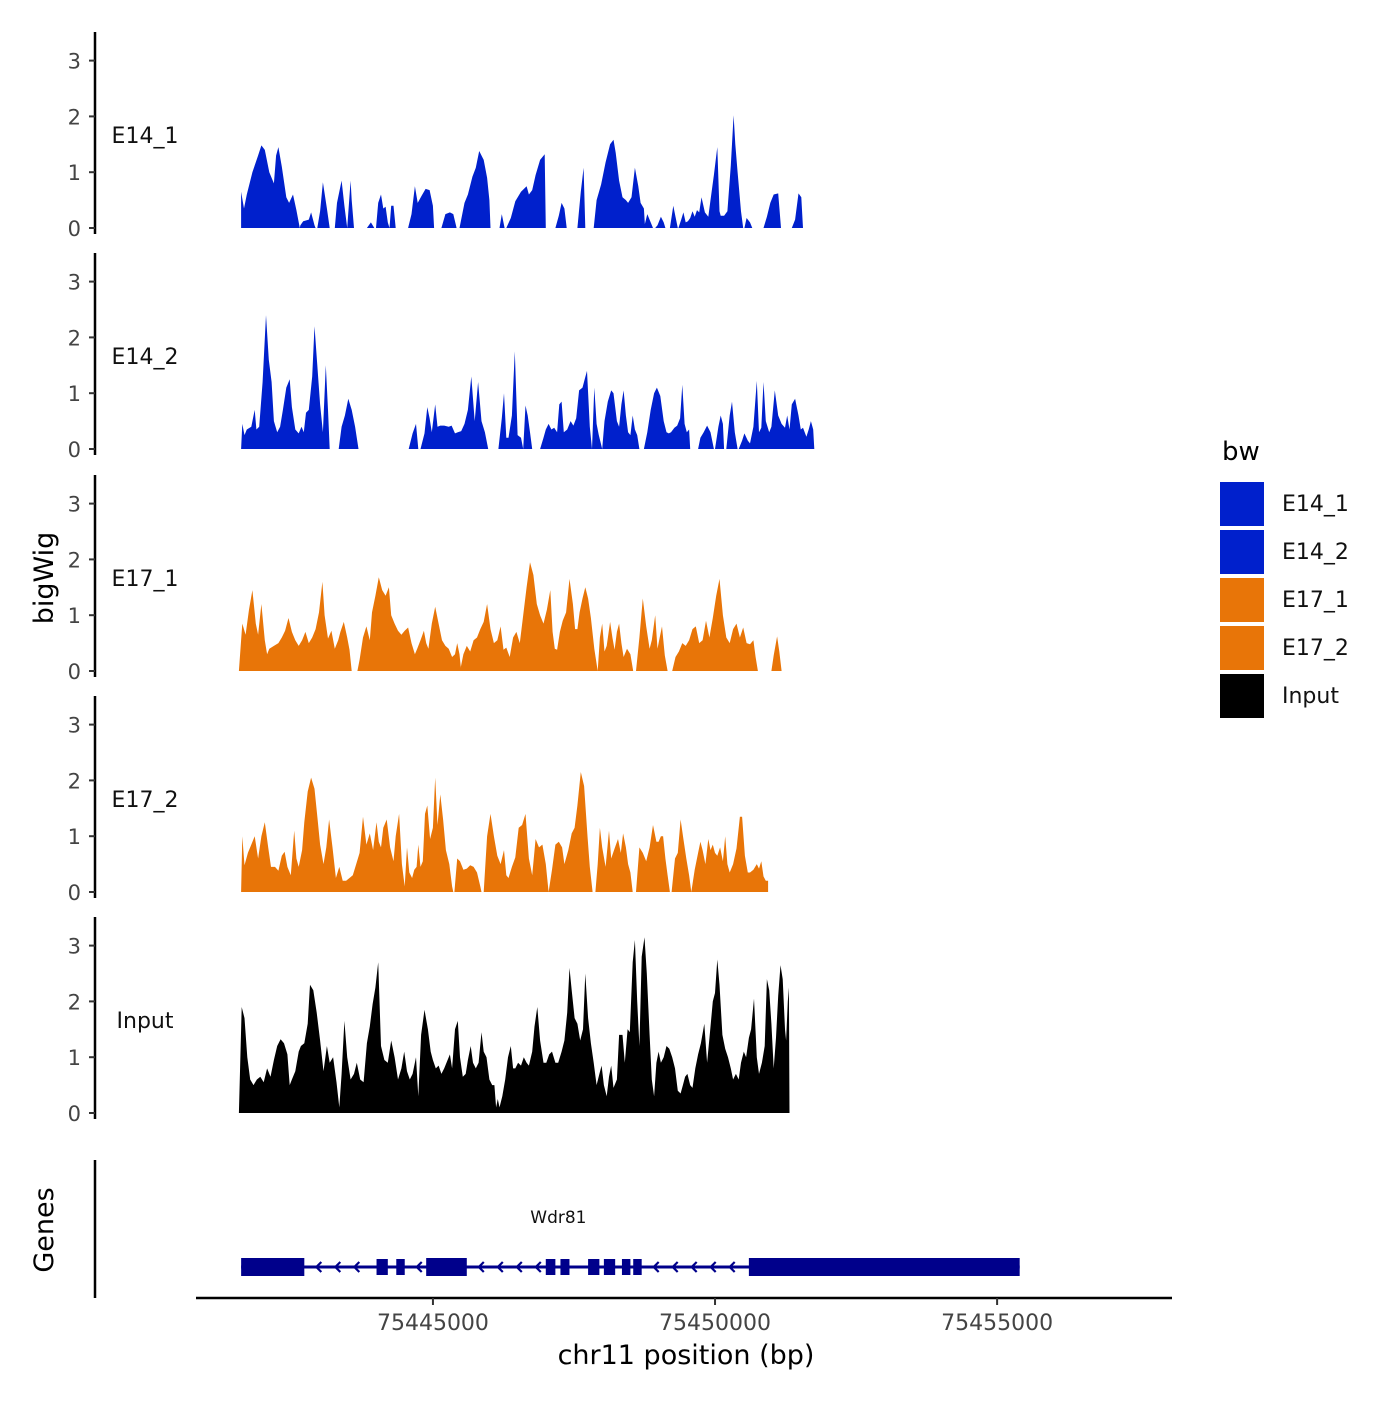  What do you see at coordinates (997, 1323) in the screenshot?
I see `x-tick-label: 75455000` at bounding box center [997, 1323].